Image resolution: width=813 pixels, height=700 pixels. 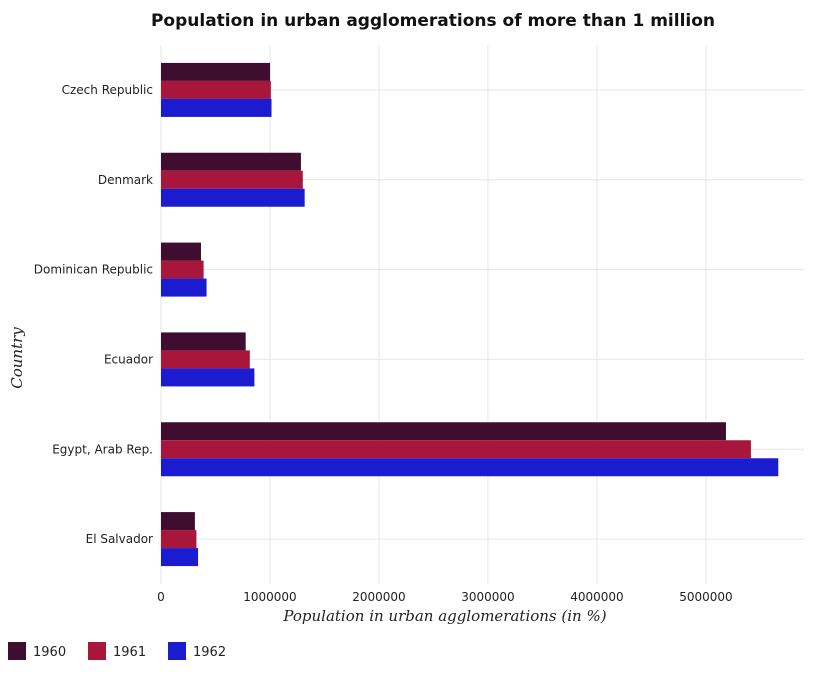 What do you see at coordinates (205, 359) in the screenshot?
I see `bar-1961-ecuador` at bounding box center [205, 359].